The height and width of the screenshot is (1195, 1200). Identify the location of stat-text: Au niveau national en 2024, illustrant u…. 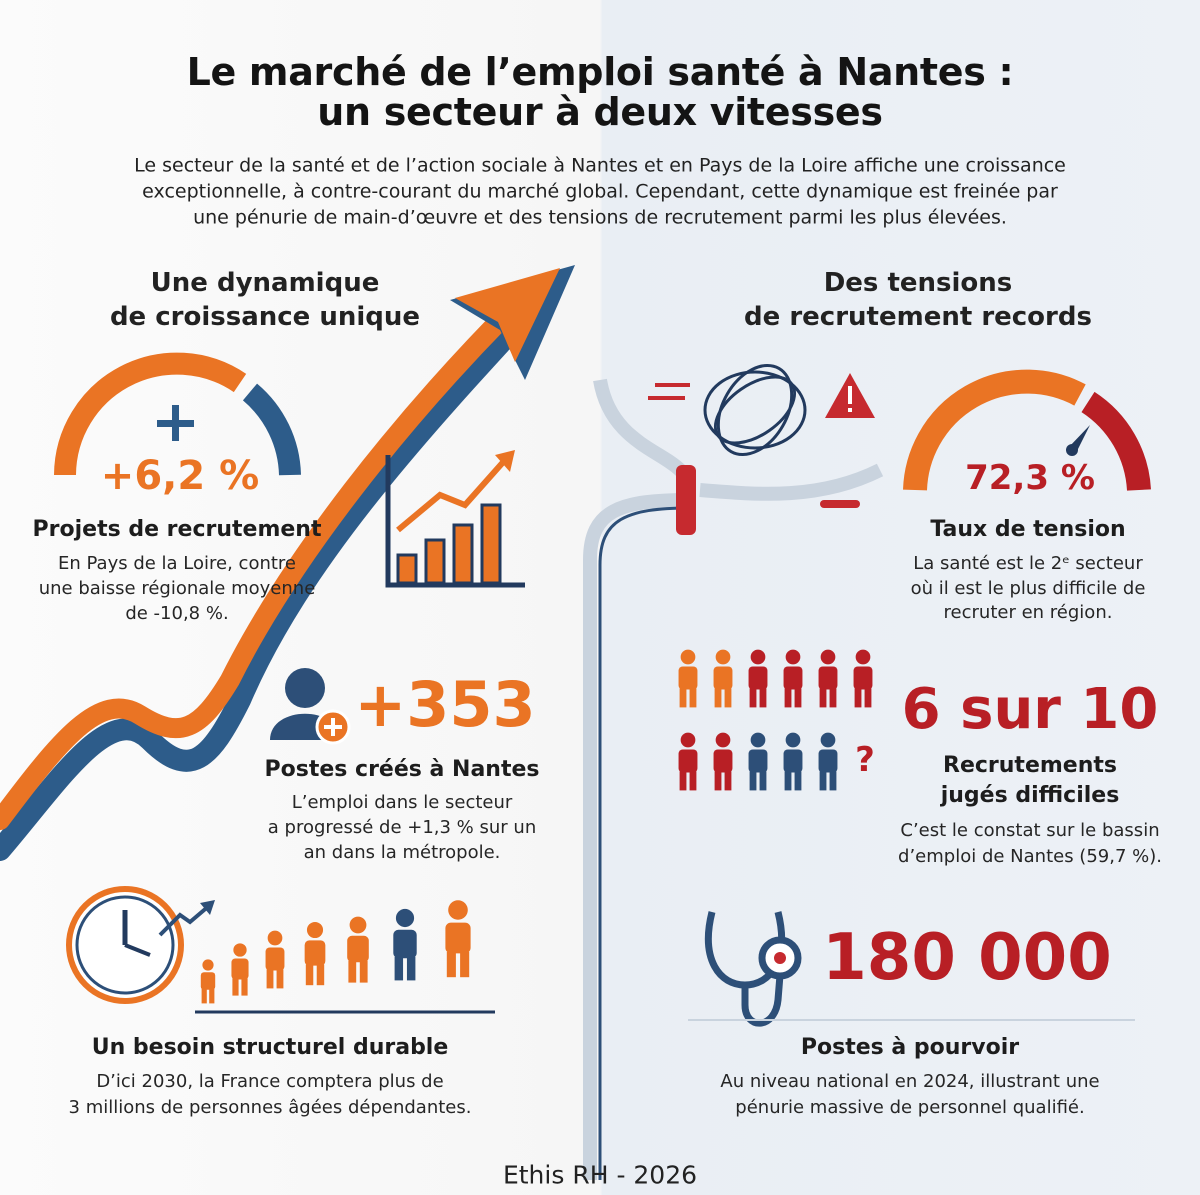
(910, 1081).